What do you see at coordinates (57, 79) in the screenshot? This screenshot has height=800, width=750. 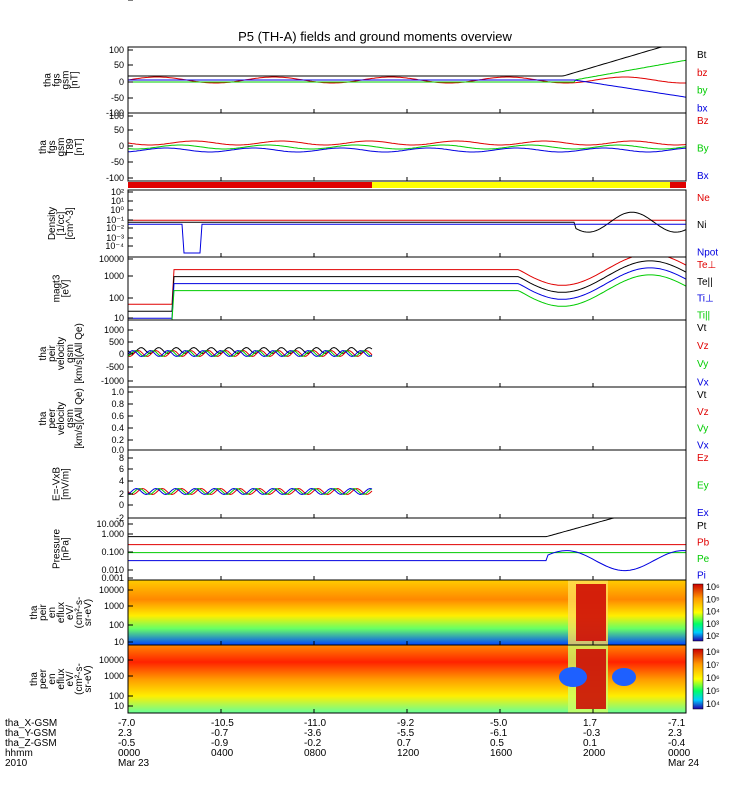 I see `y-axis-label-line: fgs` at bounding box center [57, 79].